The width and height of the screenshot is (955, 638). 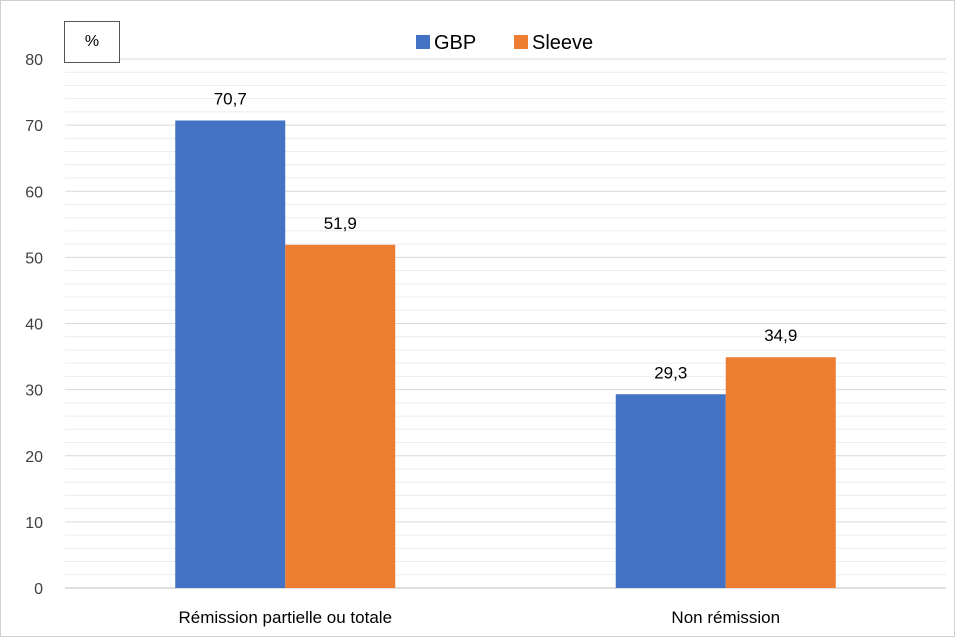 What do you see at coordinates (34, 192) in the screenshot?
I see `y-tick-label: 60` at bounding box center [34, 192].